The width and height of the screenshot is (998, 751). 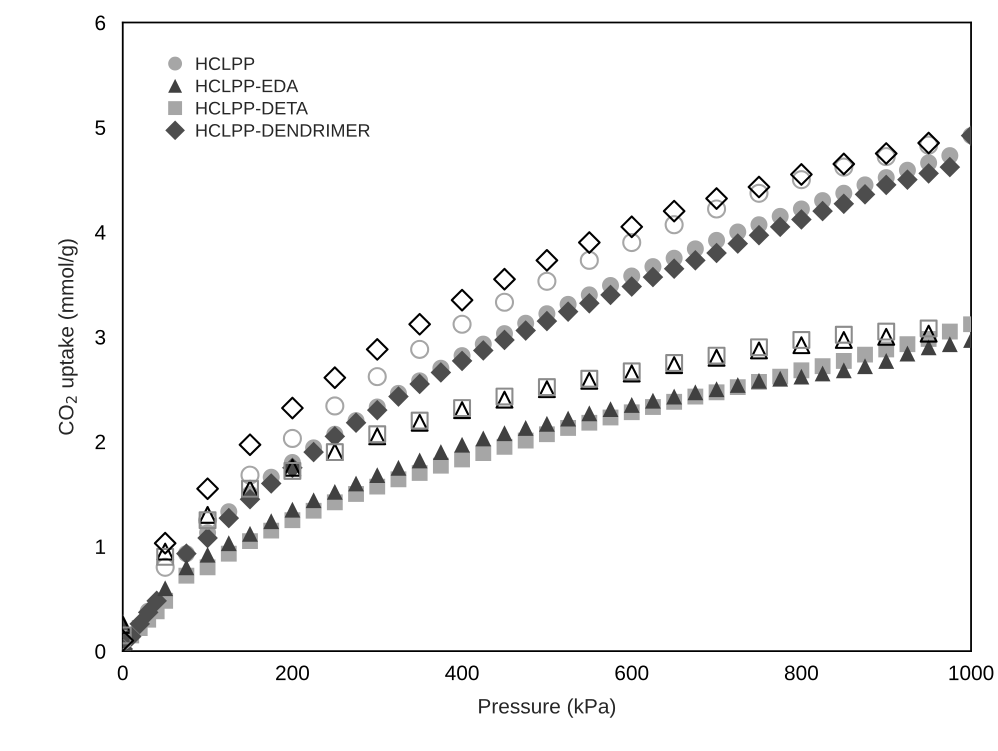 I want to click on y-tick-label: 1, so click(x=101, y=547).